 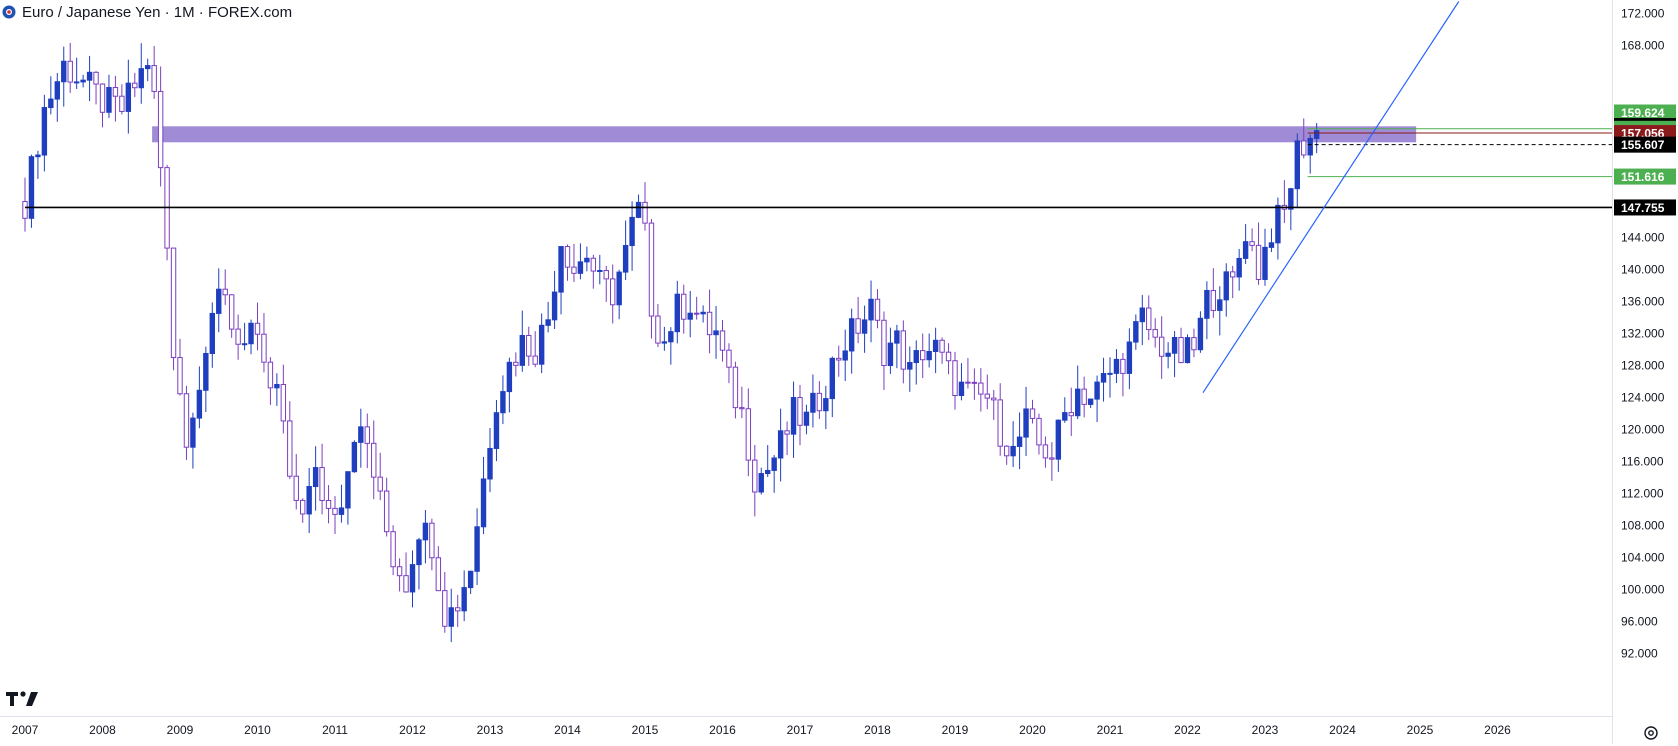 What do you see at coordinates (1420, 730) in the screenshot?
I see `x-tick-label: 2025` at bounding box center [1420, 730].